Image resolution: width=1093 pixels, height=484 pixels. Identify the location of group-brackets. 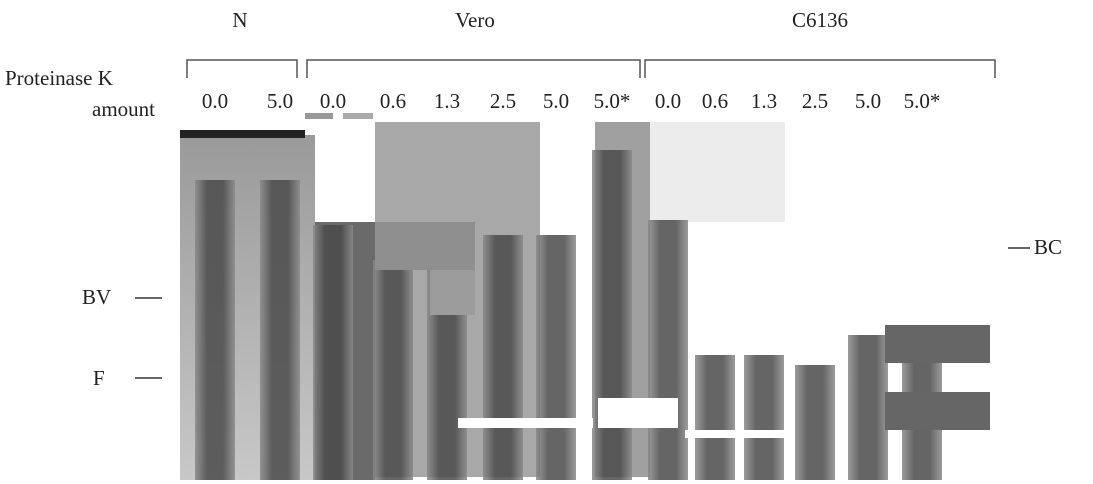
(591, 68).